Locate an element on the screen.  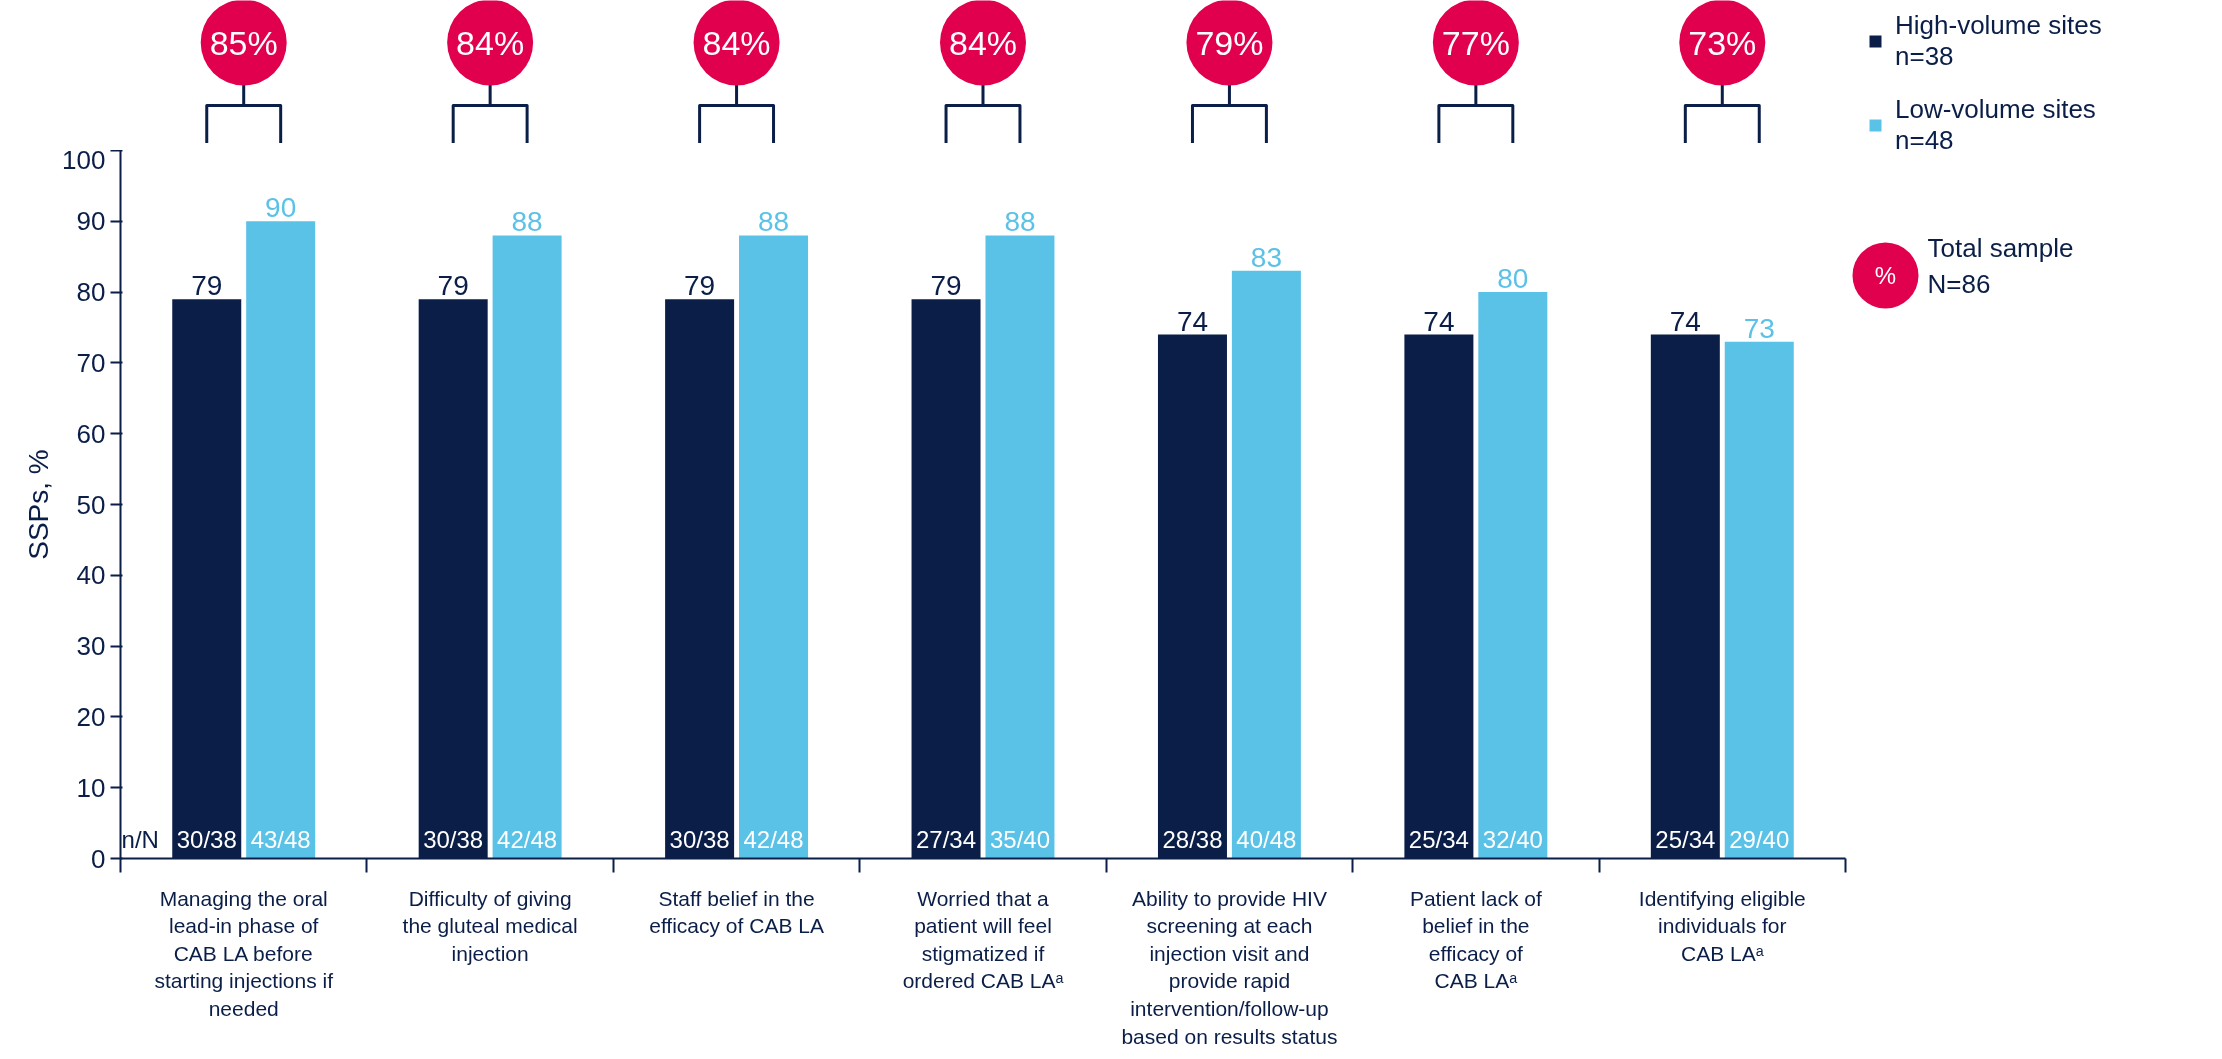
y-tick-label: 40 is located at coordinates (91, 575).